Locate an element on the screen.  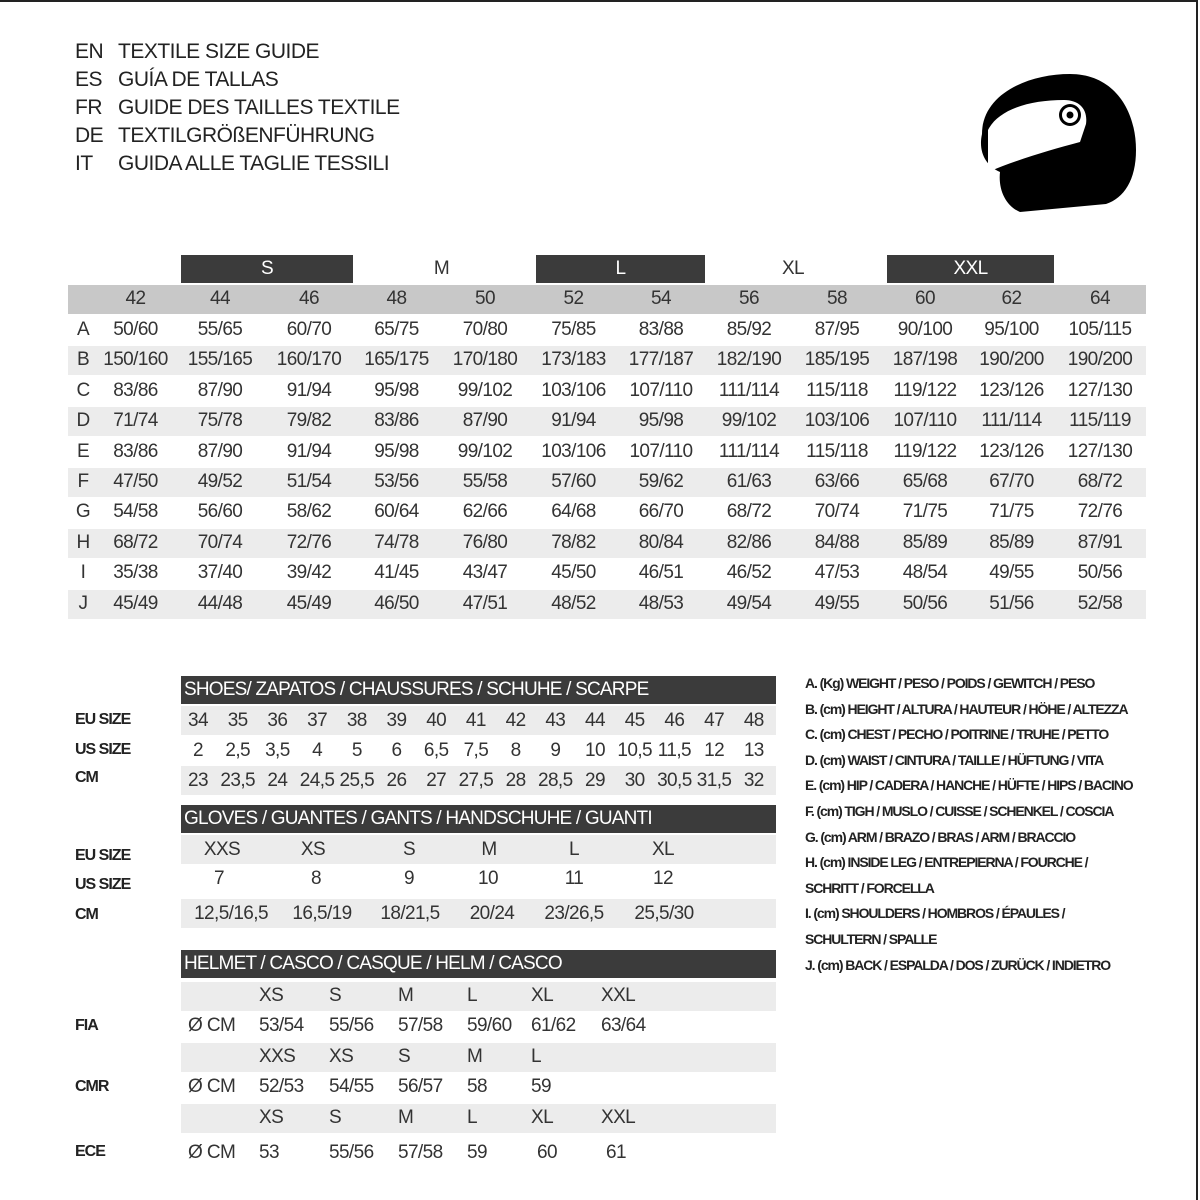
table-cell: 68/72 is located at coordinates (749, 512).